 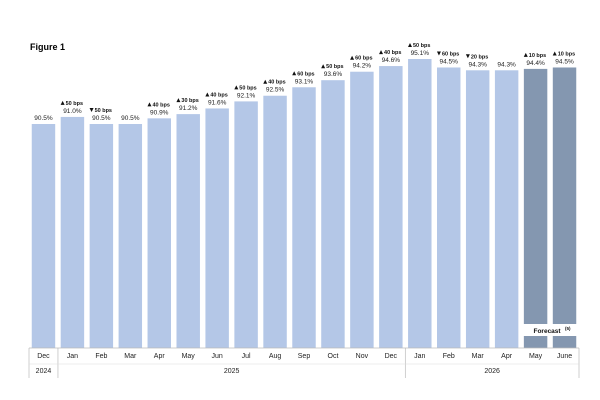 I want to click on tick-label-7: Jul, so click(x=246, y=356).